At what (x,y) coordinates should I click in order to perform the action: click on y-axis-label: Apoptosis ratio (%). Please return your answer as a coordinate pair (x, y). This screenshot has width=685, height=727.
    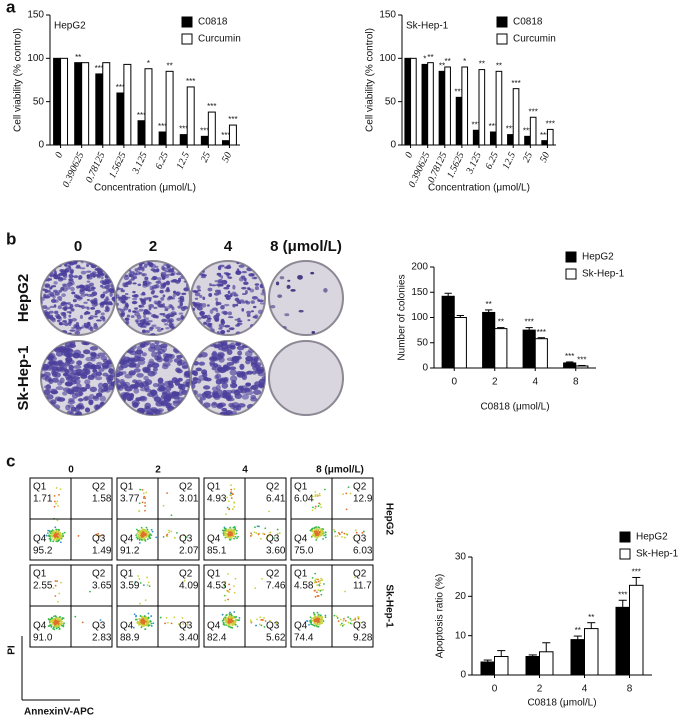
    Looking at the image, I should click on (440, 616).